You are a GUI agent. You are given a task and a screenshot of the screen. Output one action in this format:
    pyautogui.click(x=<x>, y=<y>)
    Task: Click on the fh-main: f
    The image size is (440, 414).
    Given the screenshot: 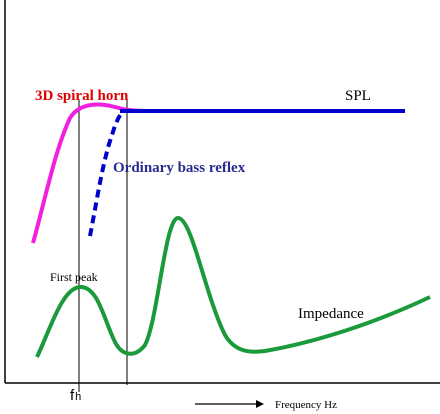 What is the action you would take?
    pyautogui.click(x=72, y=395)
    